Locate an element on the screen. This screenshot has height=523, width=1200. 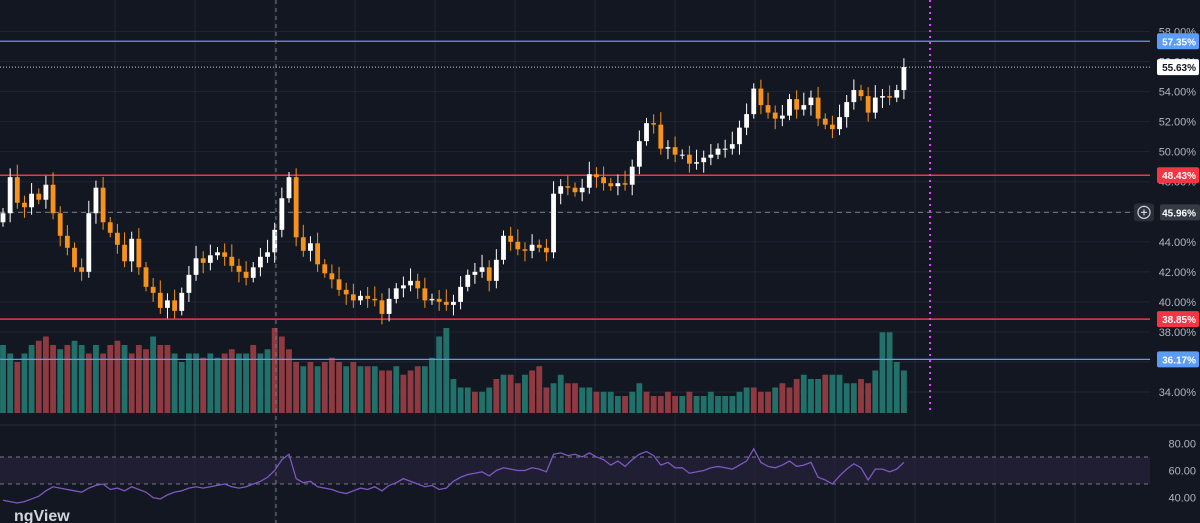
price-badge-label: 38.85% is located at coordinates (1179, 320).